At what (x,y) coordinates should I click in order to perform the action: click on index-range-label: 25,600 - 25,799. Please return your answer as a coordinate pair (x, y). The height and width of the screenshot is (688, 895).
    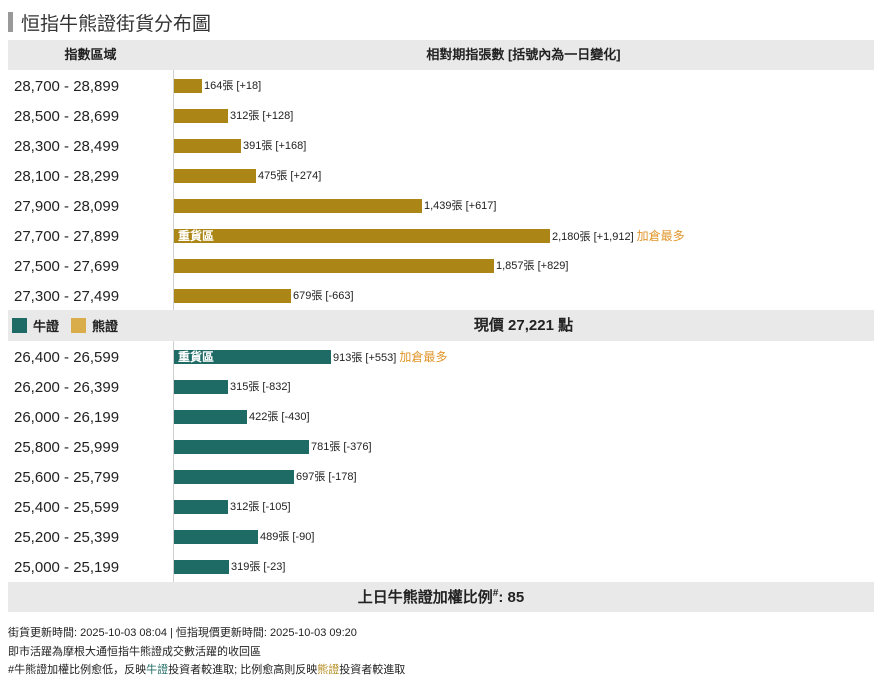
    Looking at the image, I should click on (67, 477).